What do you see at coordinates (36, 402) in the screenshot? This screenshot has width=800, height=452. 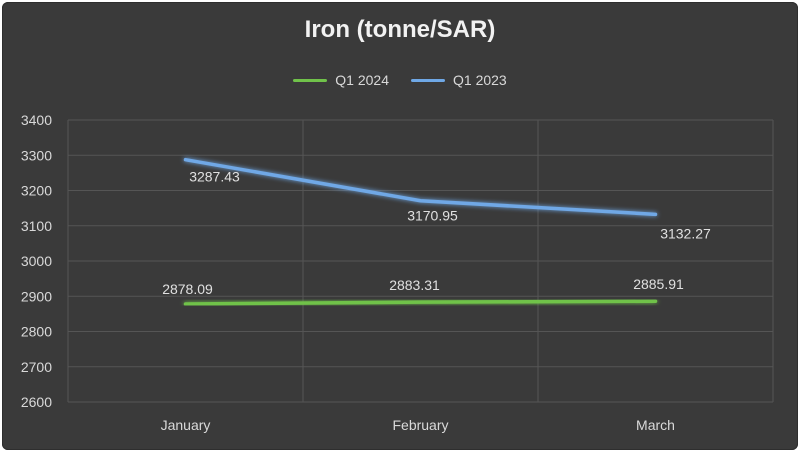 I see `y-tick-label: 2600` at bounding box center [36, 402].